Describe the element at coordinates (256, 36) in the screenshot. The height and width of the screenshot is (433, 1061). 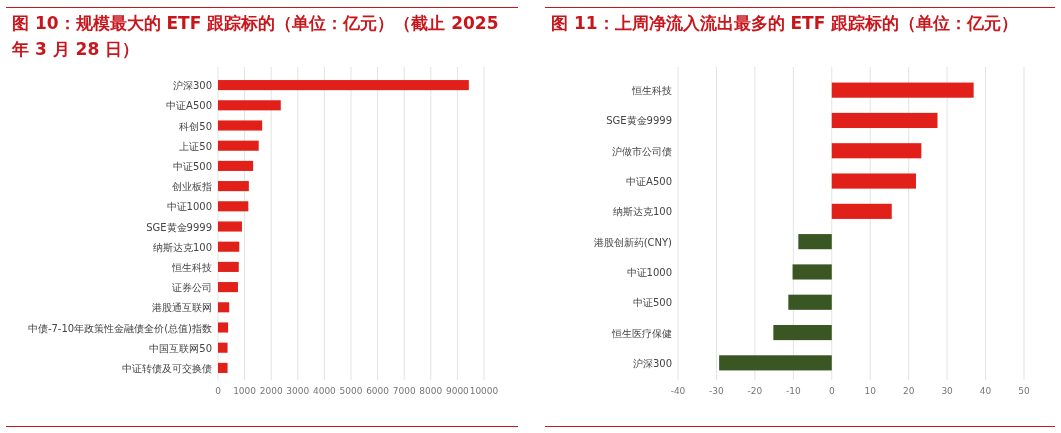
I see `chart-title: 图 10：规模最大的 ETF 跟踪标的（单位：亿元）（截止 2025 年 3 月 28 日）` at that location.